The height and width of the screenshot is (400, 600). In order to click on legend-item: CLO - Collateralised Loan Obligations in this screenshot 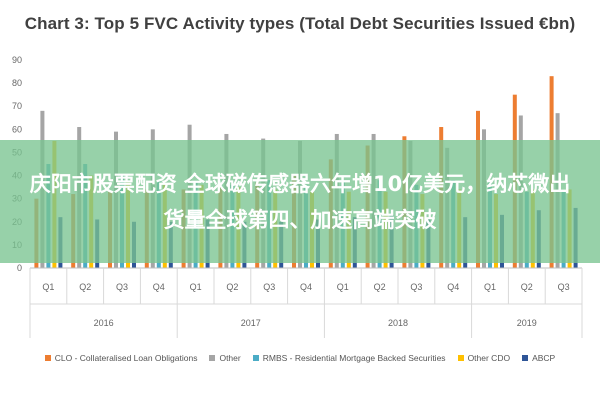, I will do `click(121, 358)`.